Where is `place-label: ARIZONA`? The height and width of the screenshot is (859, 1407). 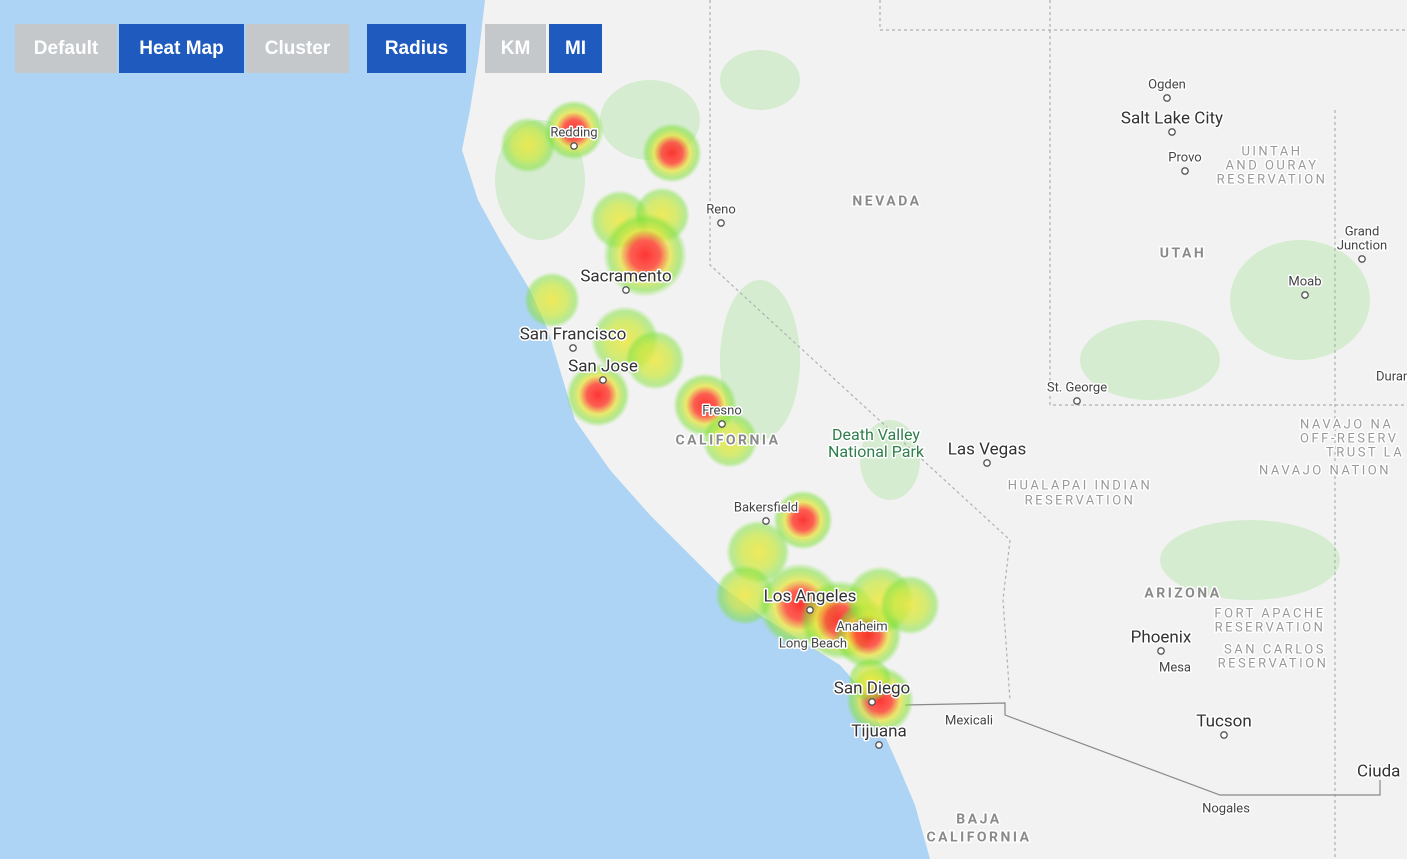 place-label: ARIZONA is located at coordinates (1182, 594).